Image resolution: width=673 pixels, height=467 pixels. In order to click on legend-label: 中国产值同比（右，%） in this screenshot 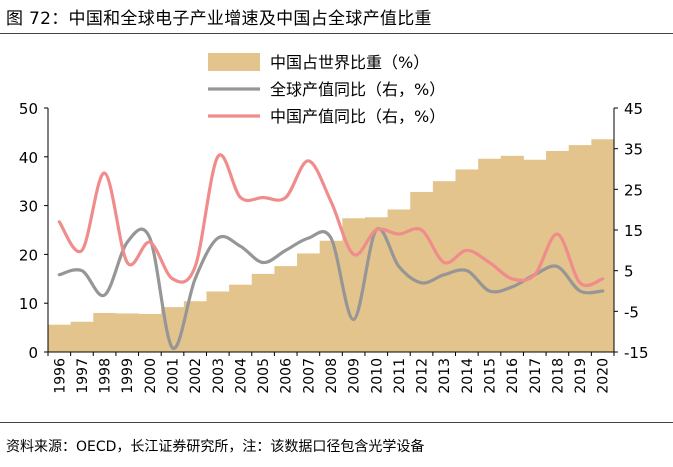, I will do `click(357, 116)`.